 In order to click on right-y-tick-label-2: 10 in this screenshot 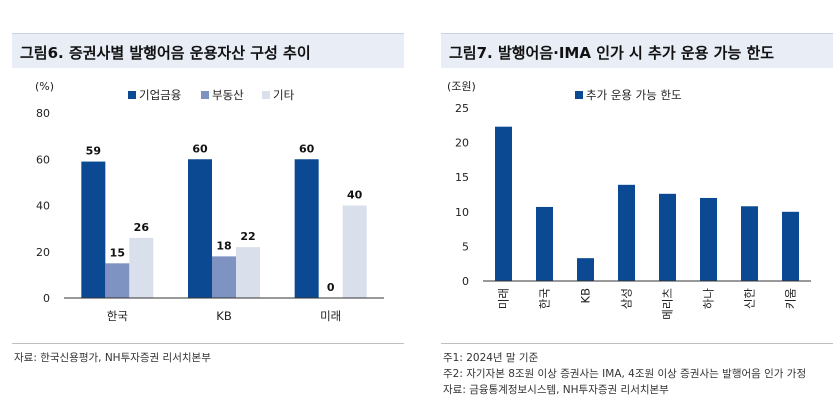, I will do `click(462, 212)`.